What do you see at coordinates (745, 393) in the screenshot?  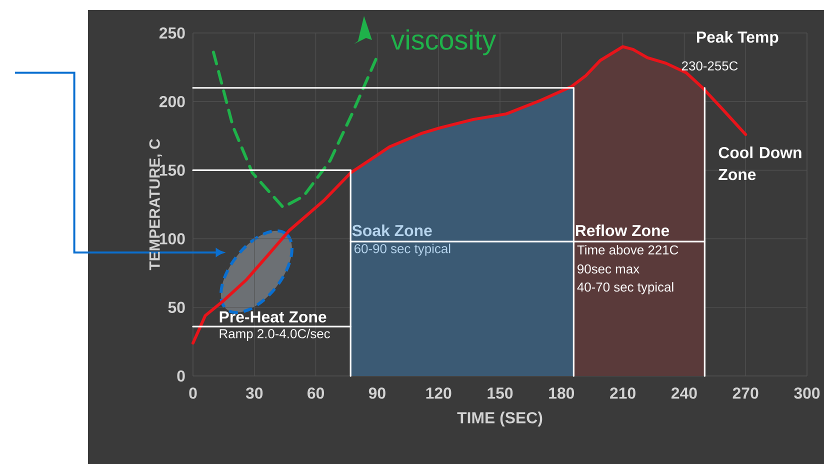 I see `x-tick-label: 270` at bounding box center [745, 393].